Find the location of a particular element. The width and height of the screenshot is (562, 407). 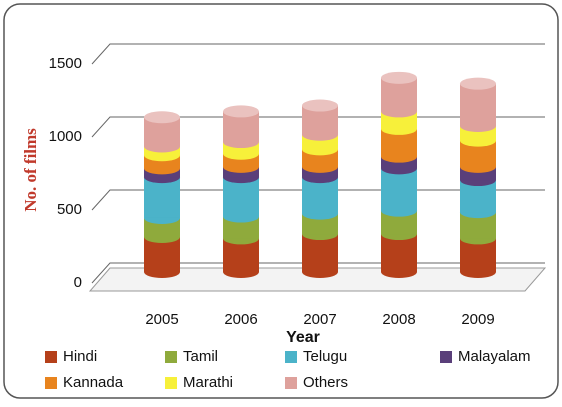

legend-label: Malayalam is located at coordinates (494, 356).